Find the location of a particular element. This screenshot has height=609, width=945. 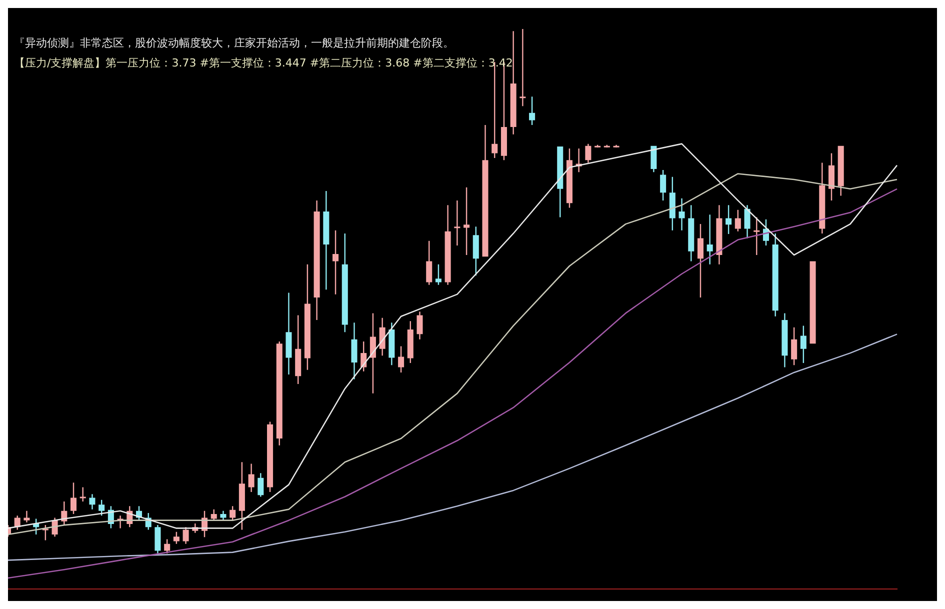

annotation: 【压力/支撑解盘】第一压力位：3.73 #第一支撑位：3.447 #第二压力位：3.68 #第二支撑位：3.42 is located at coordinates (263, 63).